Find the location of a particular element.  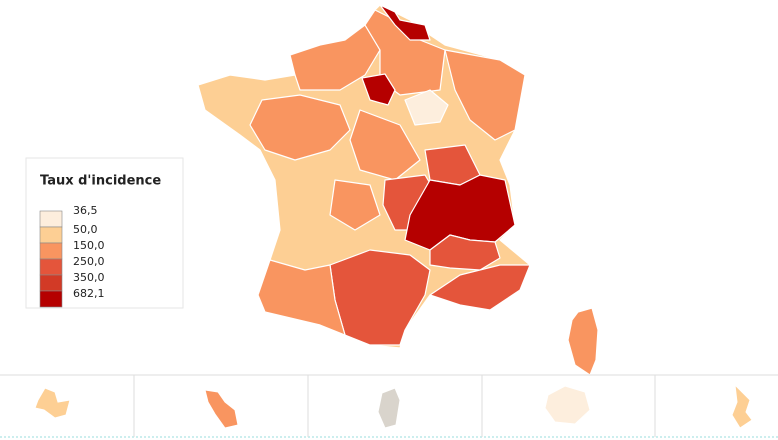

martinique is located at coordinates (221, 409).